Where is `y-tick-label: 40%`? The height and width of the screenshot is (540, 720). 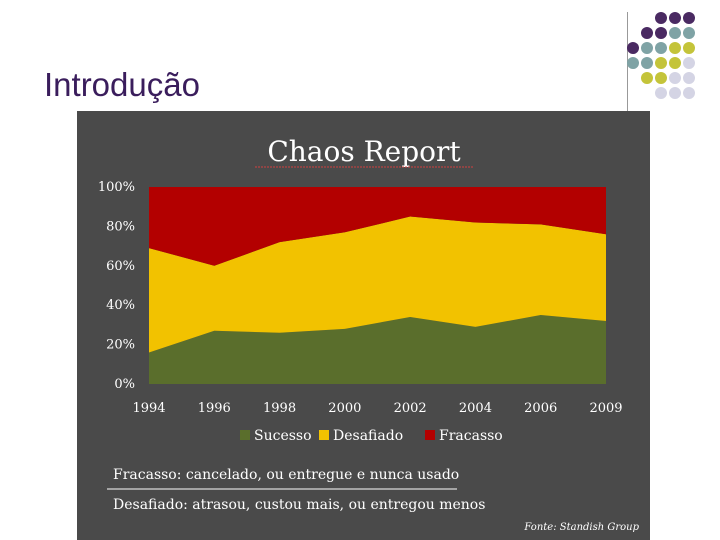 y-tick-label: 40% is located at coordinates (120, 305).